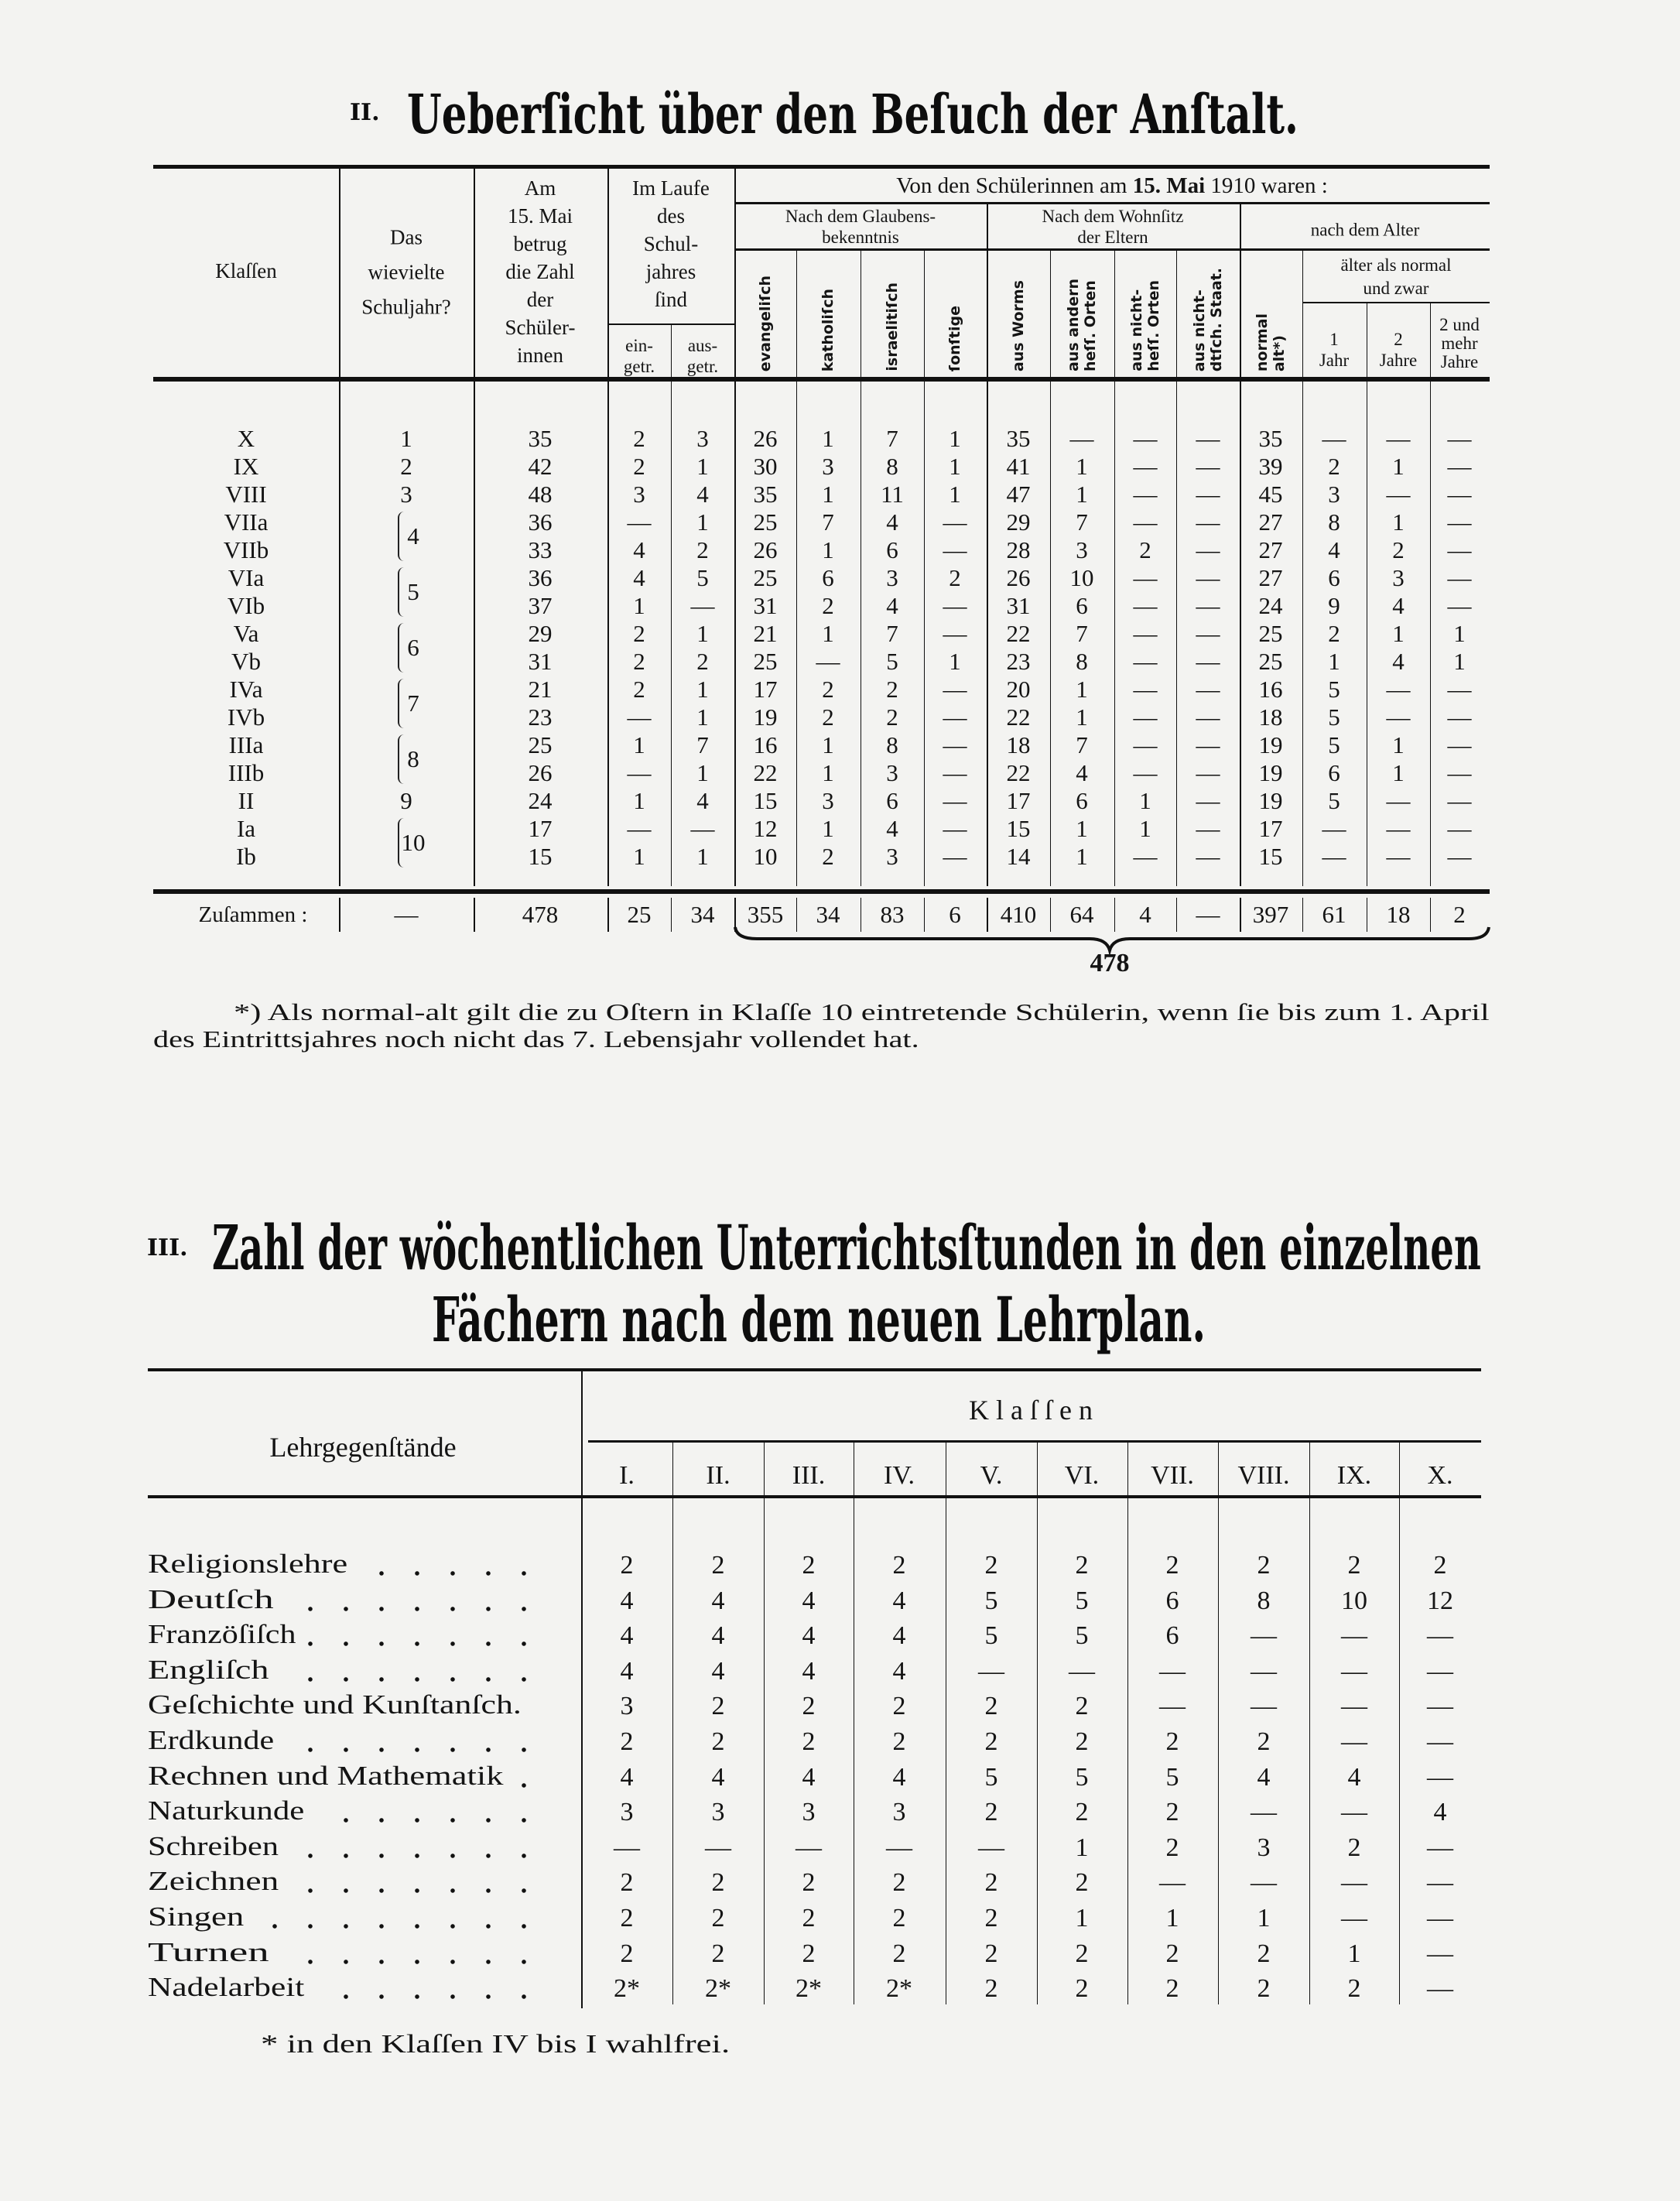 This screenshot has height=2201, width=1680. What do you see at coordinates (246, 438) in the screenshot?
I see `row-klasse: X` at bounding box center [246, 438].